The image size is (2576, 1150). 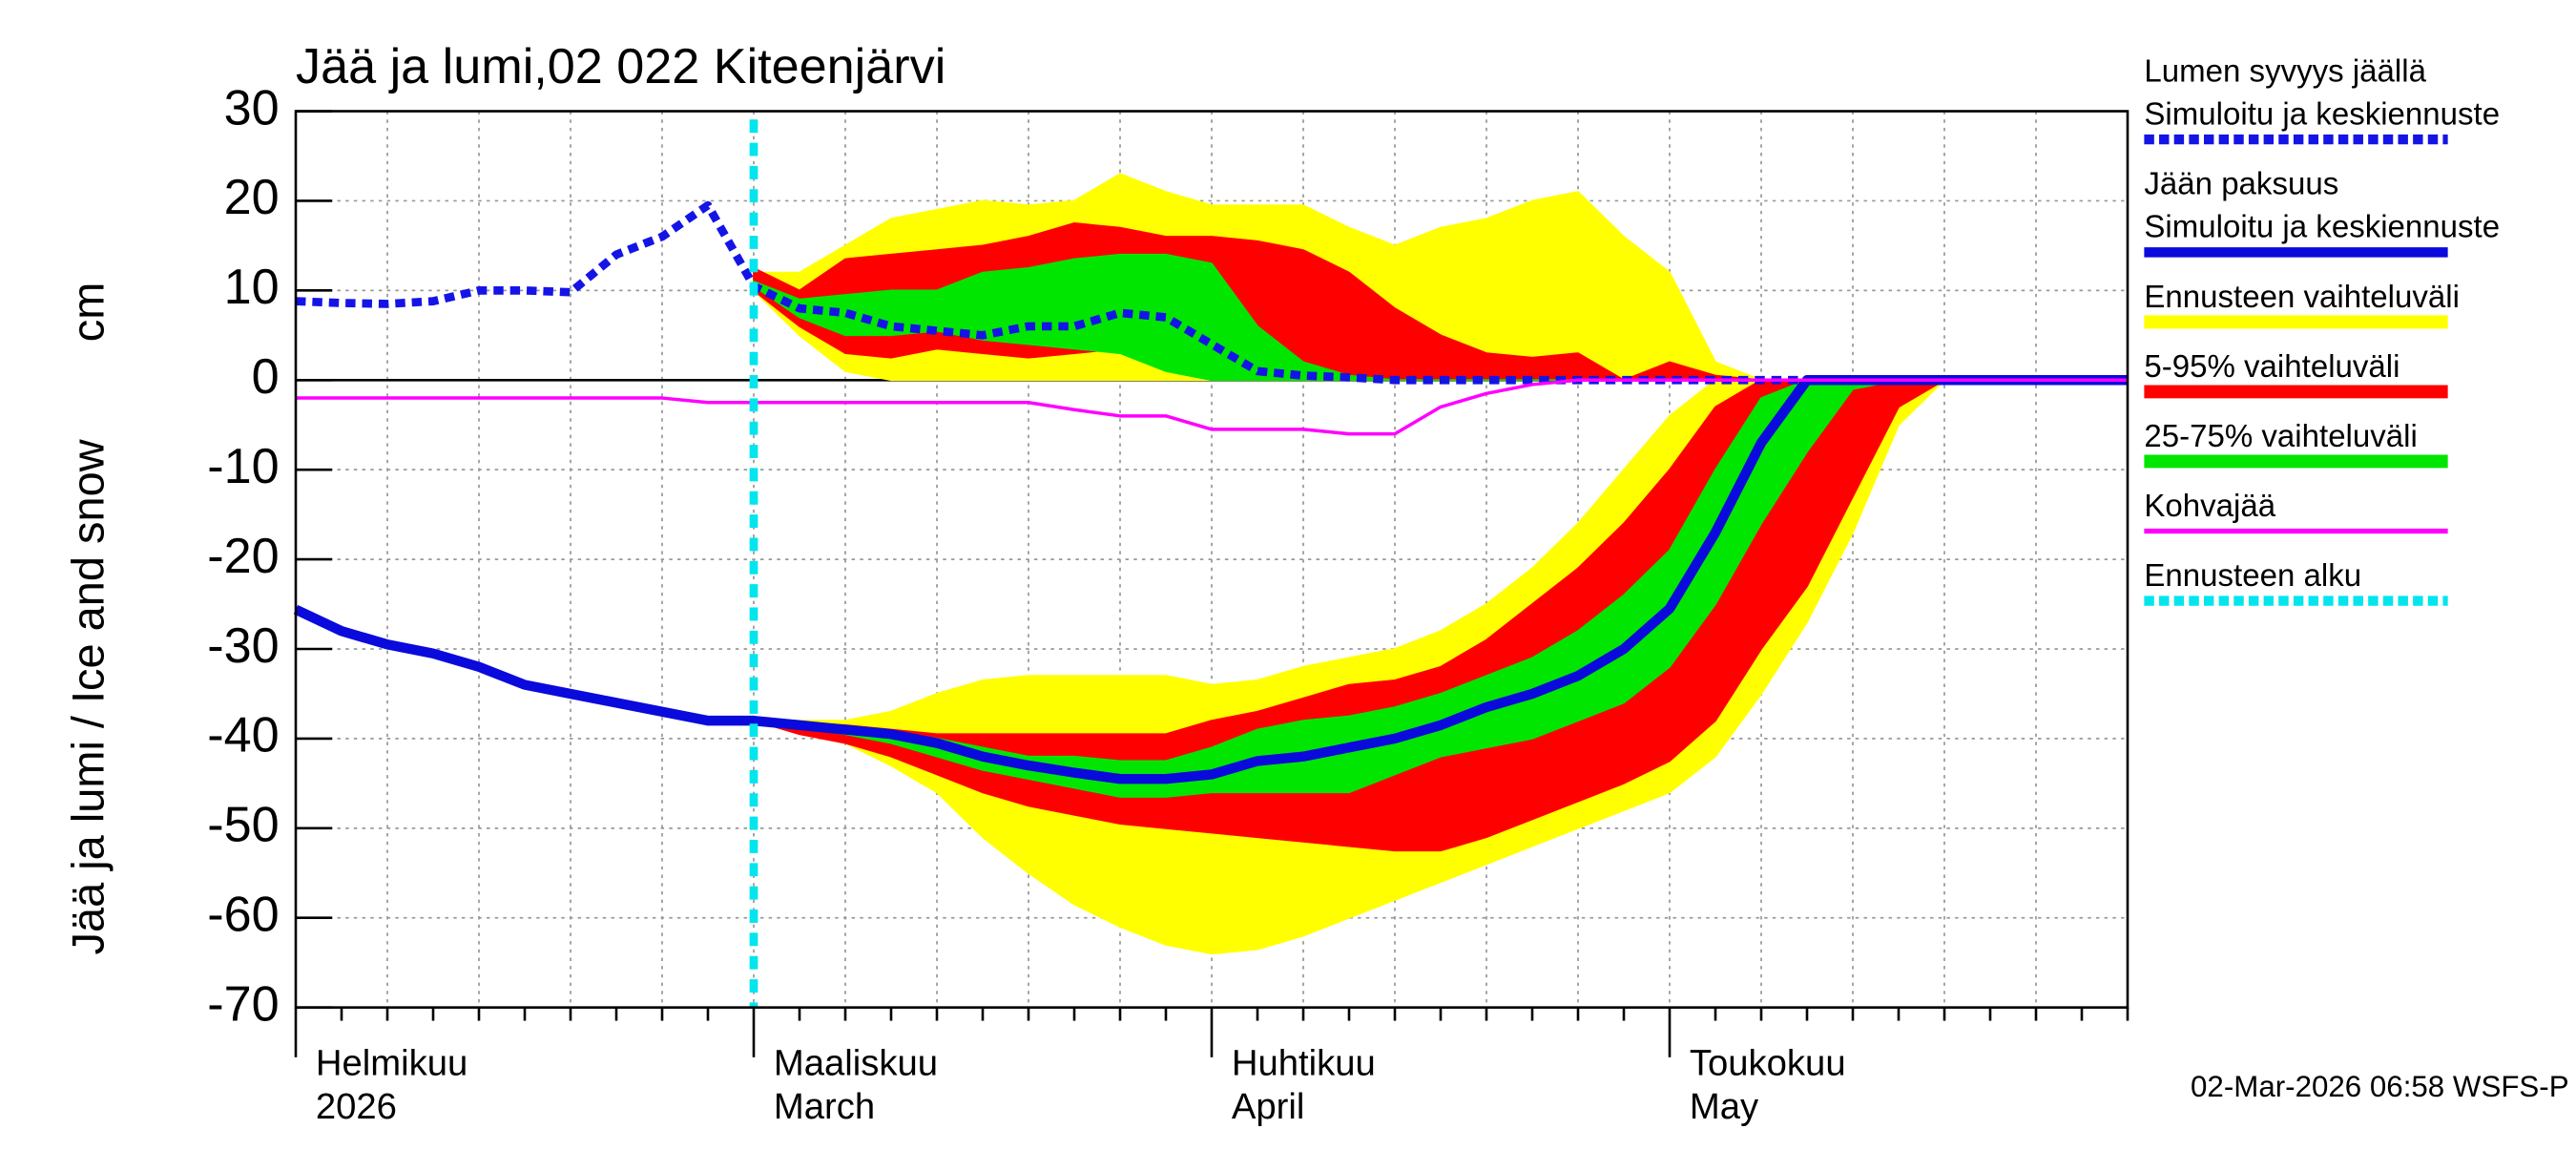 What do you see at coordinates (87, 696) in the screenshot?
I see `y-axis-label: Jää ja lumi / Ice and snow` at bounding box center [87, 696].